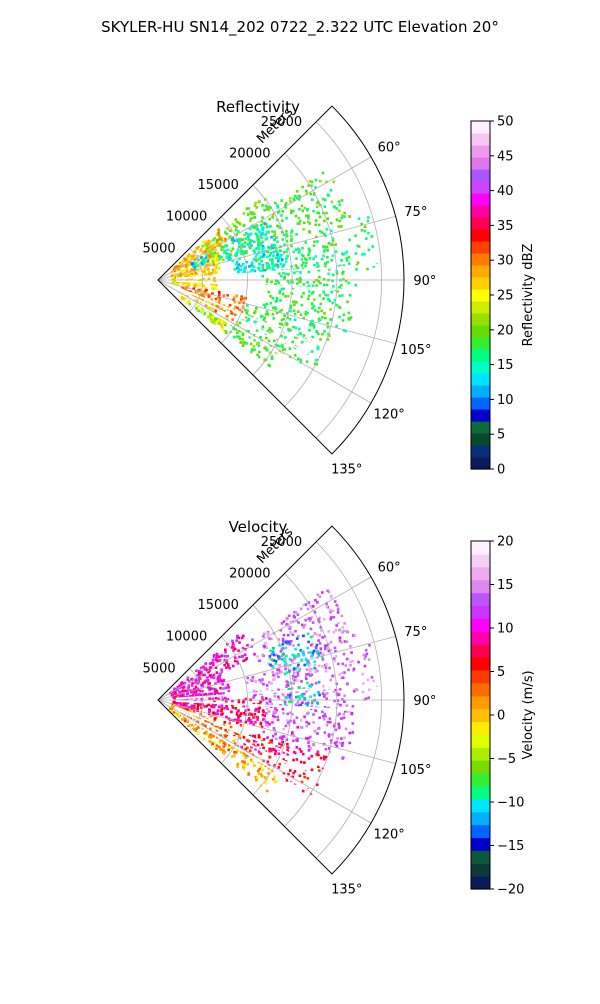 This screenshot has width=600, height=1004. Describe the element at coordinates (388, 834) in the screenshot. I see `velocity-azimuth-tick-label: 120°` at that location.